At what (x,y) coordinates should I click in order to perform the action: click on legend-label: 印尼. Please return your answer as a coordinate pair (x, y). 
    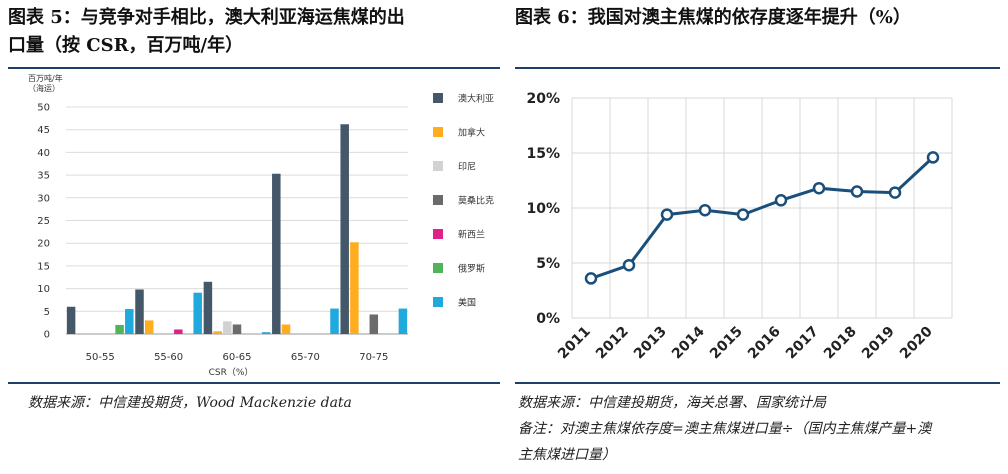
    Looking at the image, I should click on (467, 167).